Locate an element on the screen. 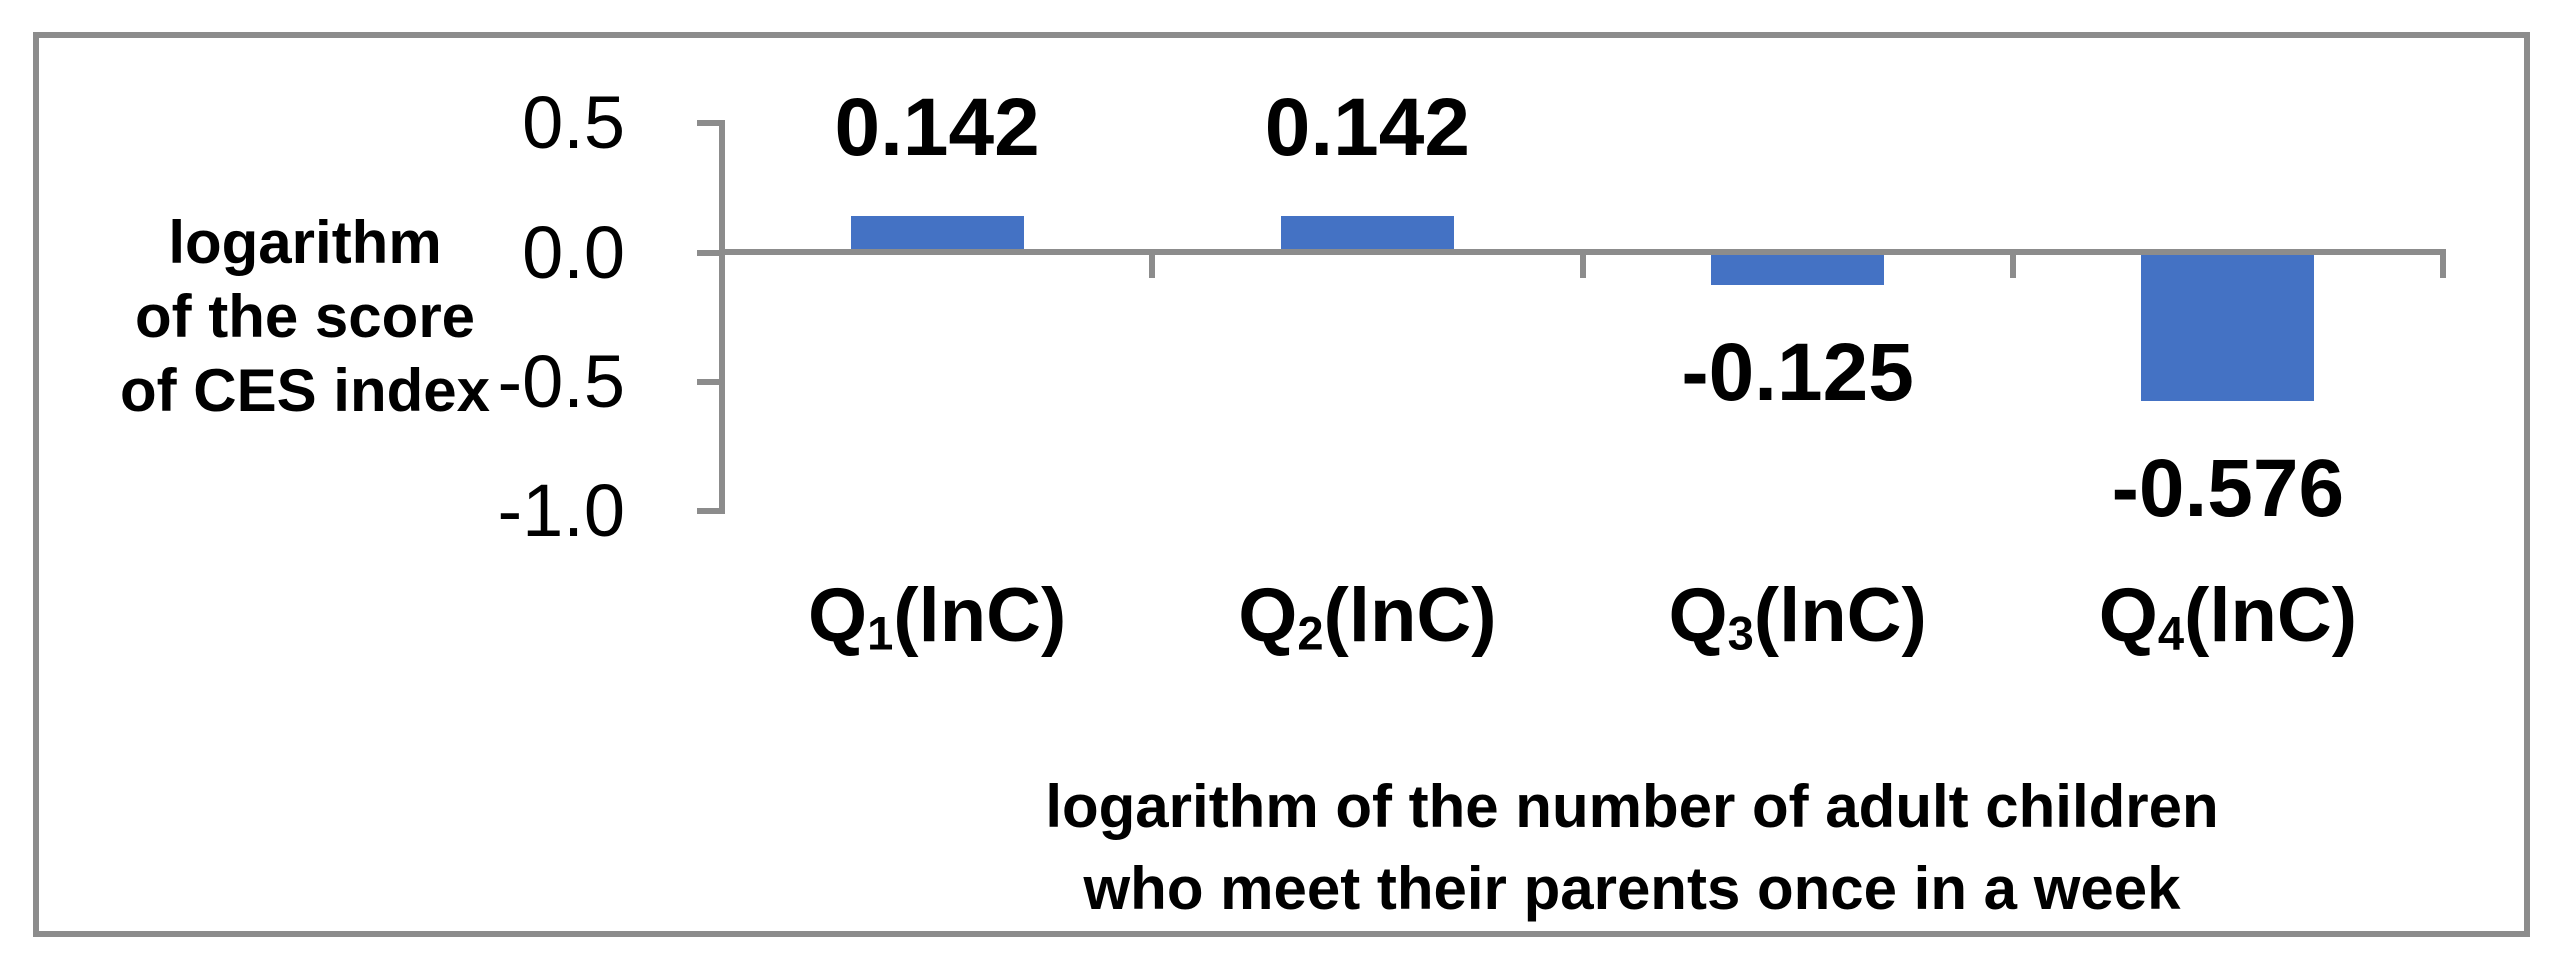  x-axis-line is located at coordinates (1582, 252).